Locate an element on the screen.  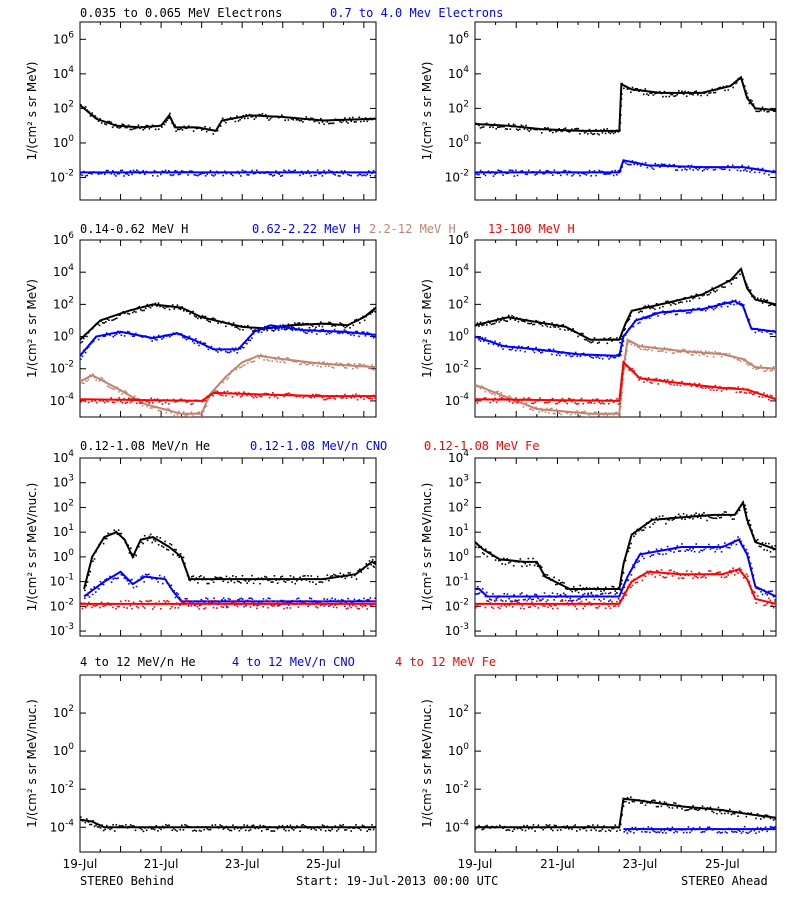
x-tick-label: 21-Jul is located at coordinates (557, 864).